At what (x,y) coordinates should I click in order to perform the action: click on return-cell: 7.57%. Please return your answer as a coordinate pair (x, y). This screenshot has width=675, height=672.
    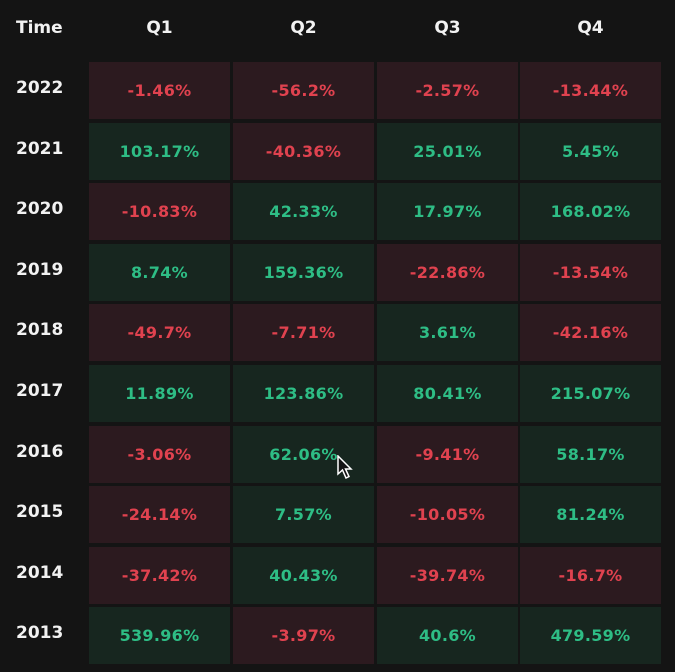
    Looking at the image, I should click on (303, 515).